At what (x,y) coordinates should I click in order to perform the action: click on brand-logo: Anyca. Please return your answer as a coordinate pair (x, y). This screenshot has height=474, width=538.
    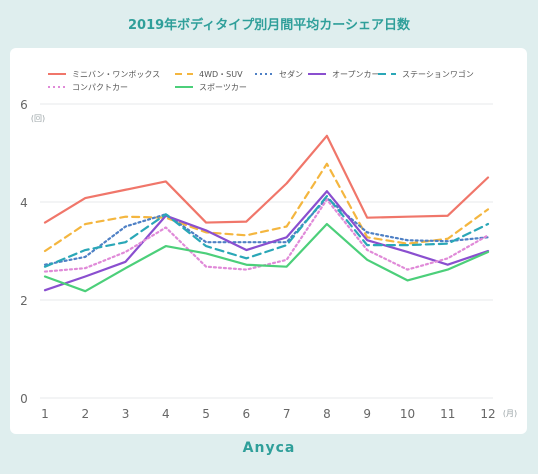
    Looking at the image, I should click on (269, 448).